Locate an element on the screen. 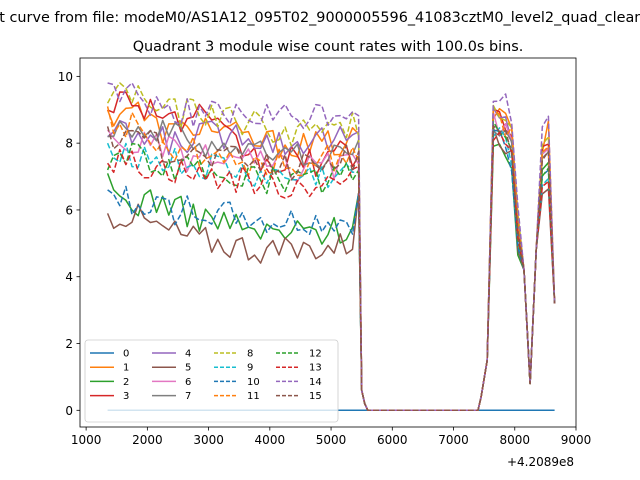 The image size is (640, 480). y-tick-label: 4 is located at coordinates (69, 277).